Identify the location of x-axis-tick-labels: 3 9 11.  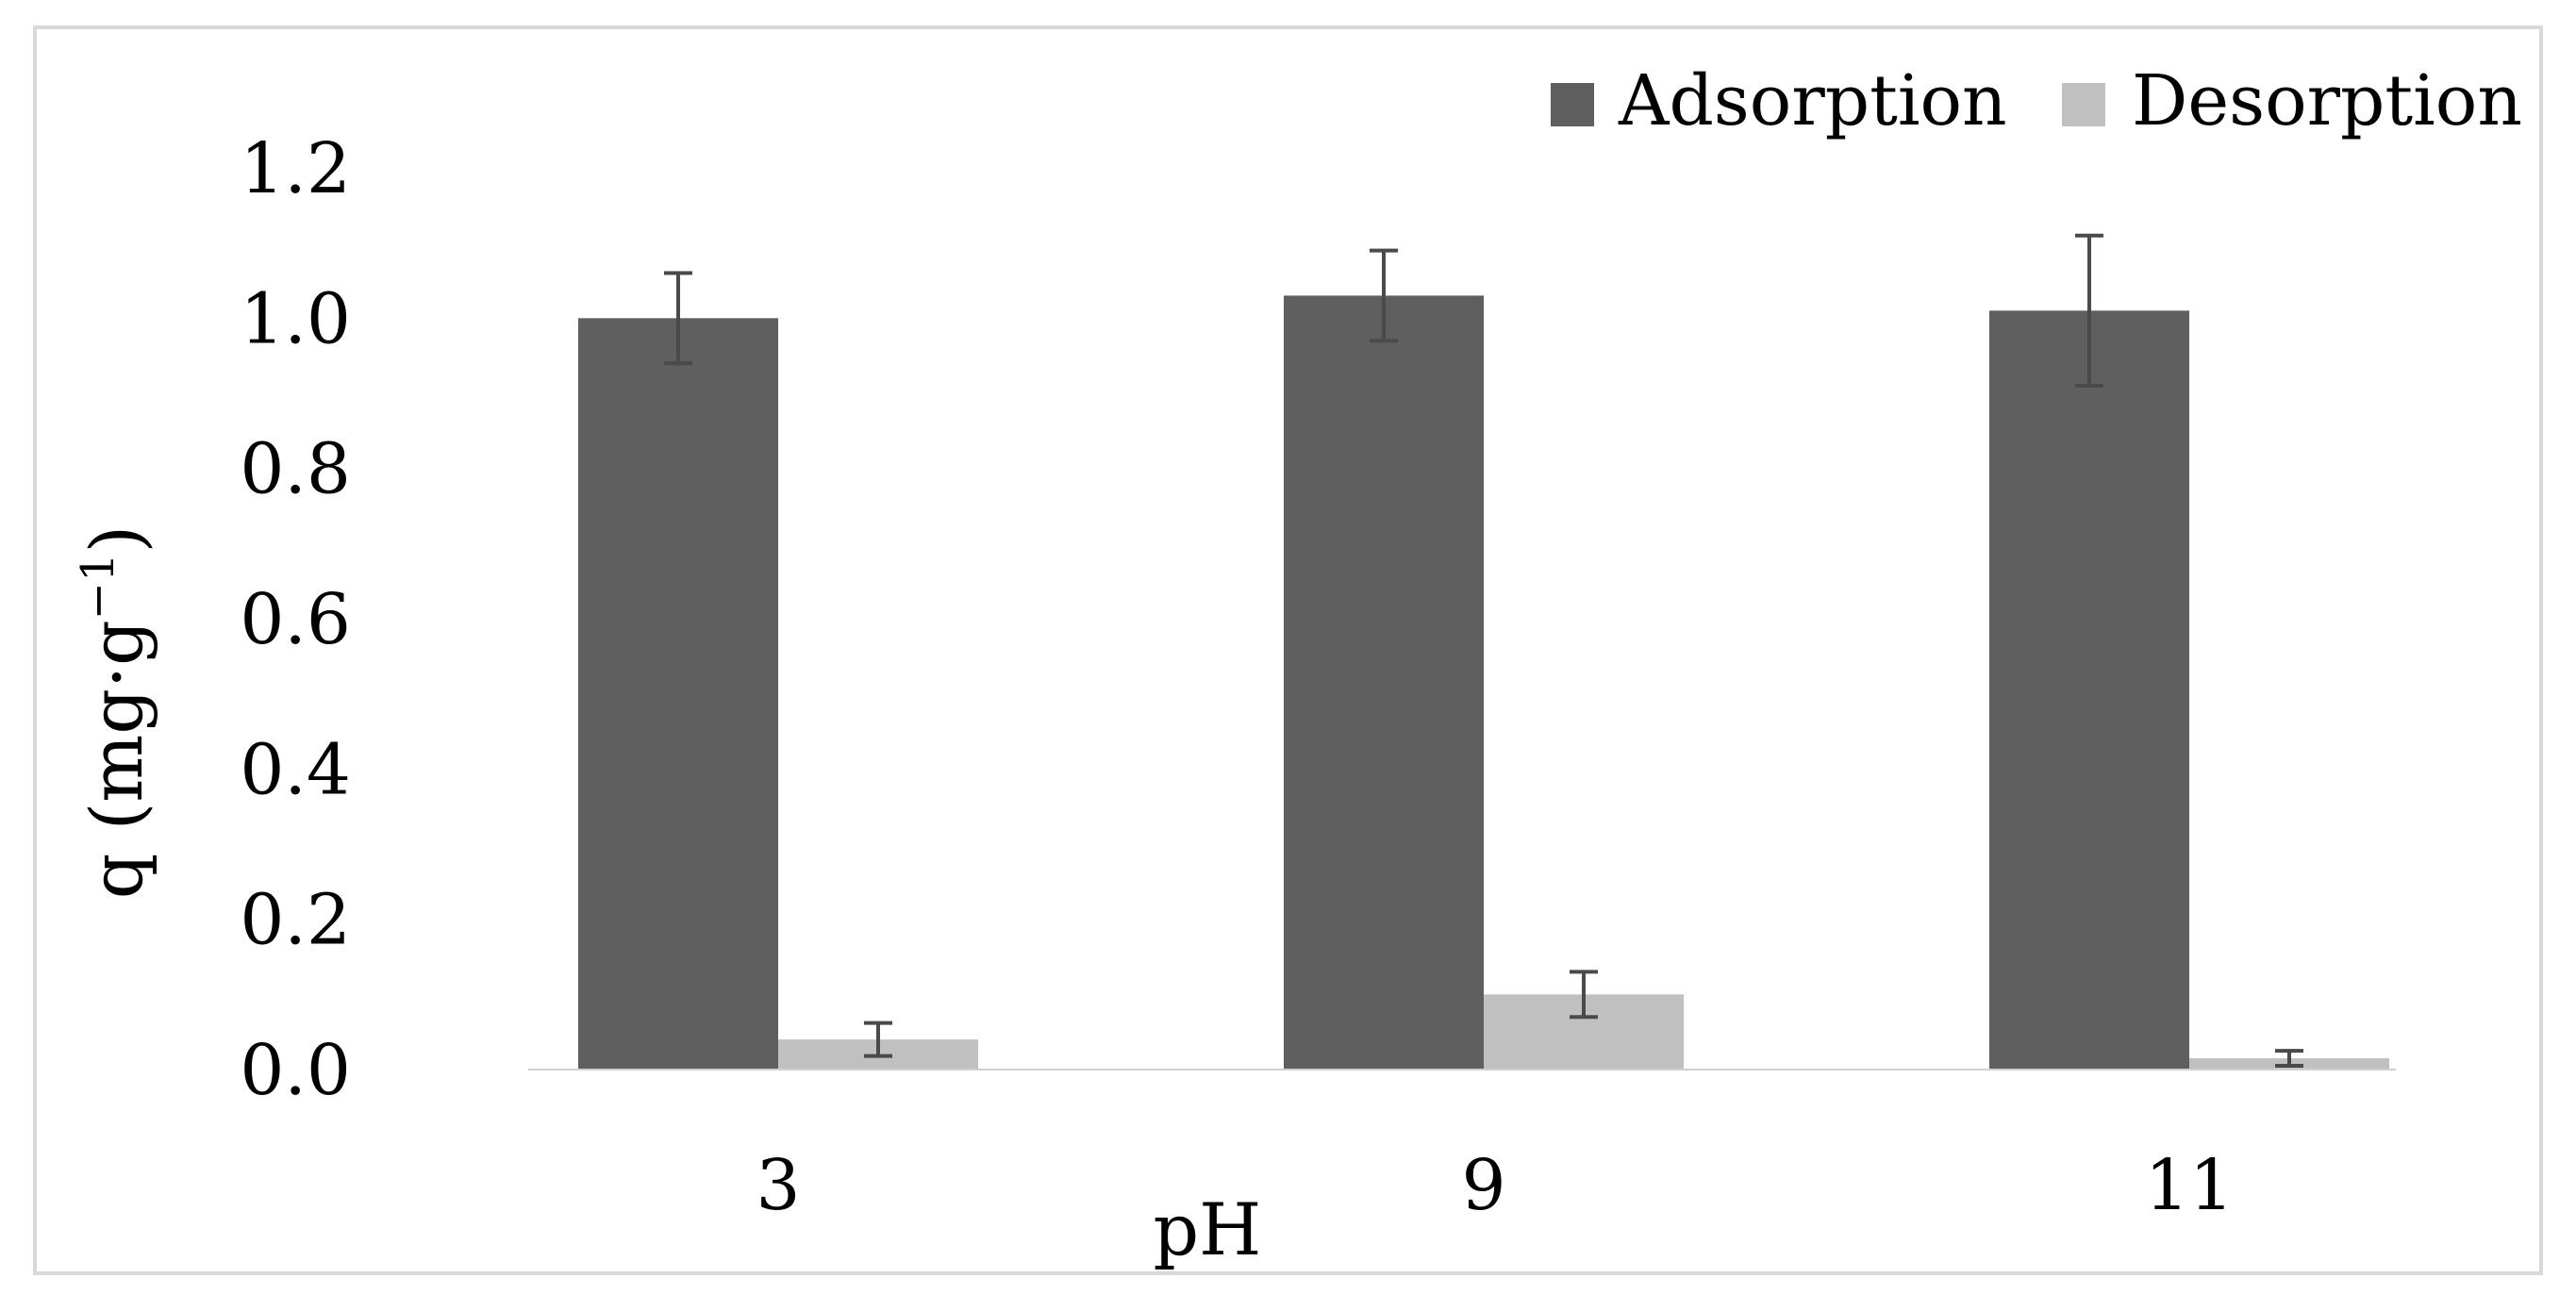
(1495, 1185).